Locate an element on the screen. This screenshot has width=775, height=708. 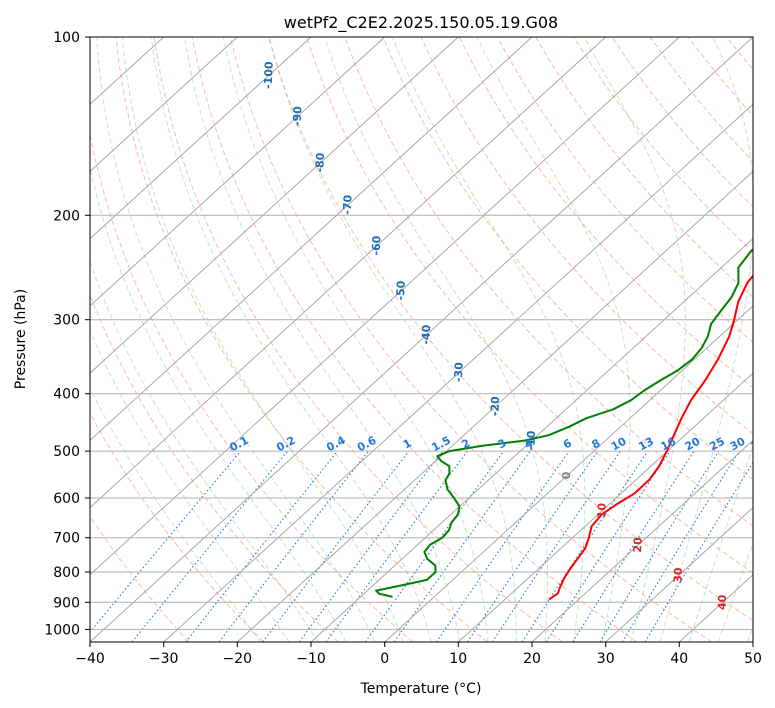
isotherm-label: -10 is located at coordinates (531, 440).